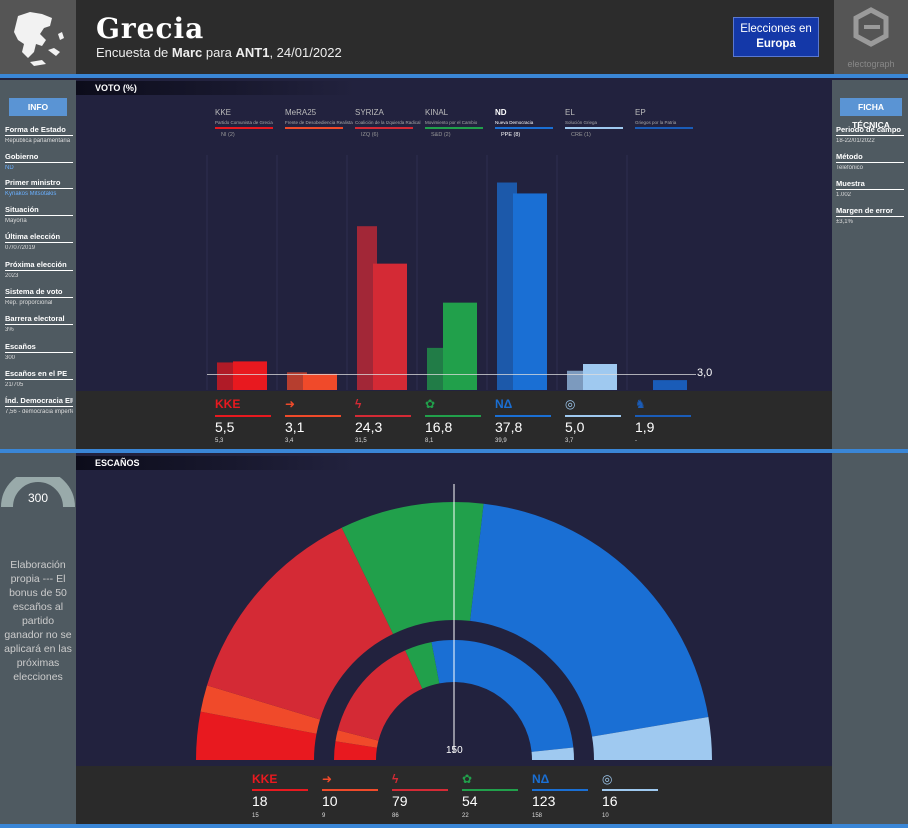  What do you see at coordinates (705, 373) in the screenshot?
I see `threshold-label: 3,0` at bounding box center [705, 373].